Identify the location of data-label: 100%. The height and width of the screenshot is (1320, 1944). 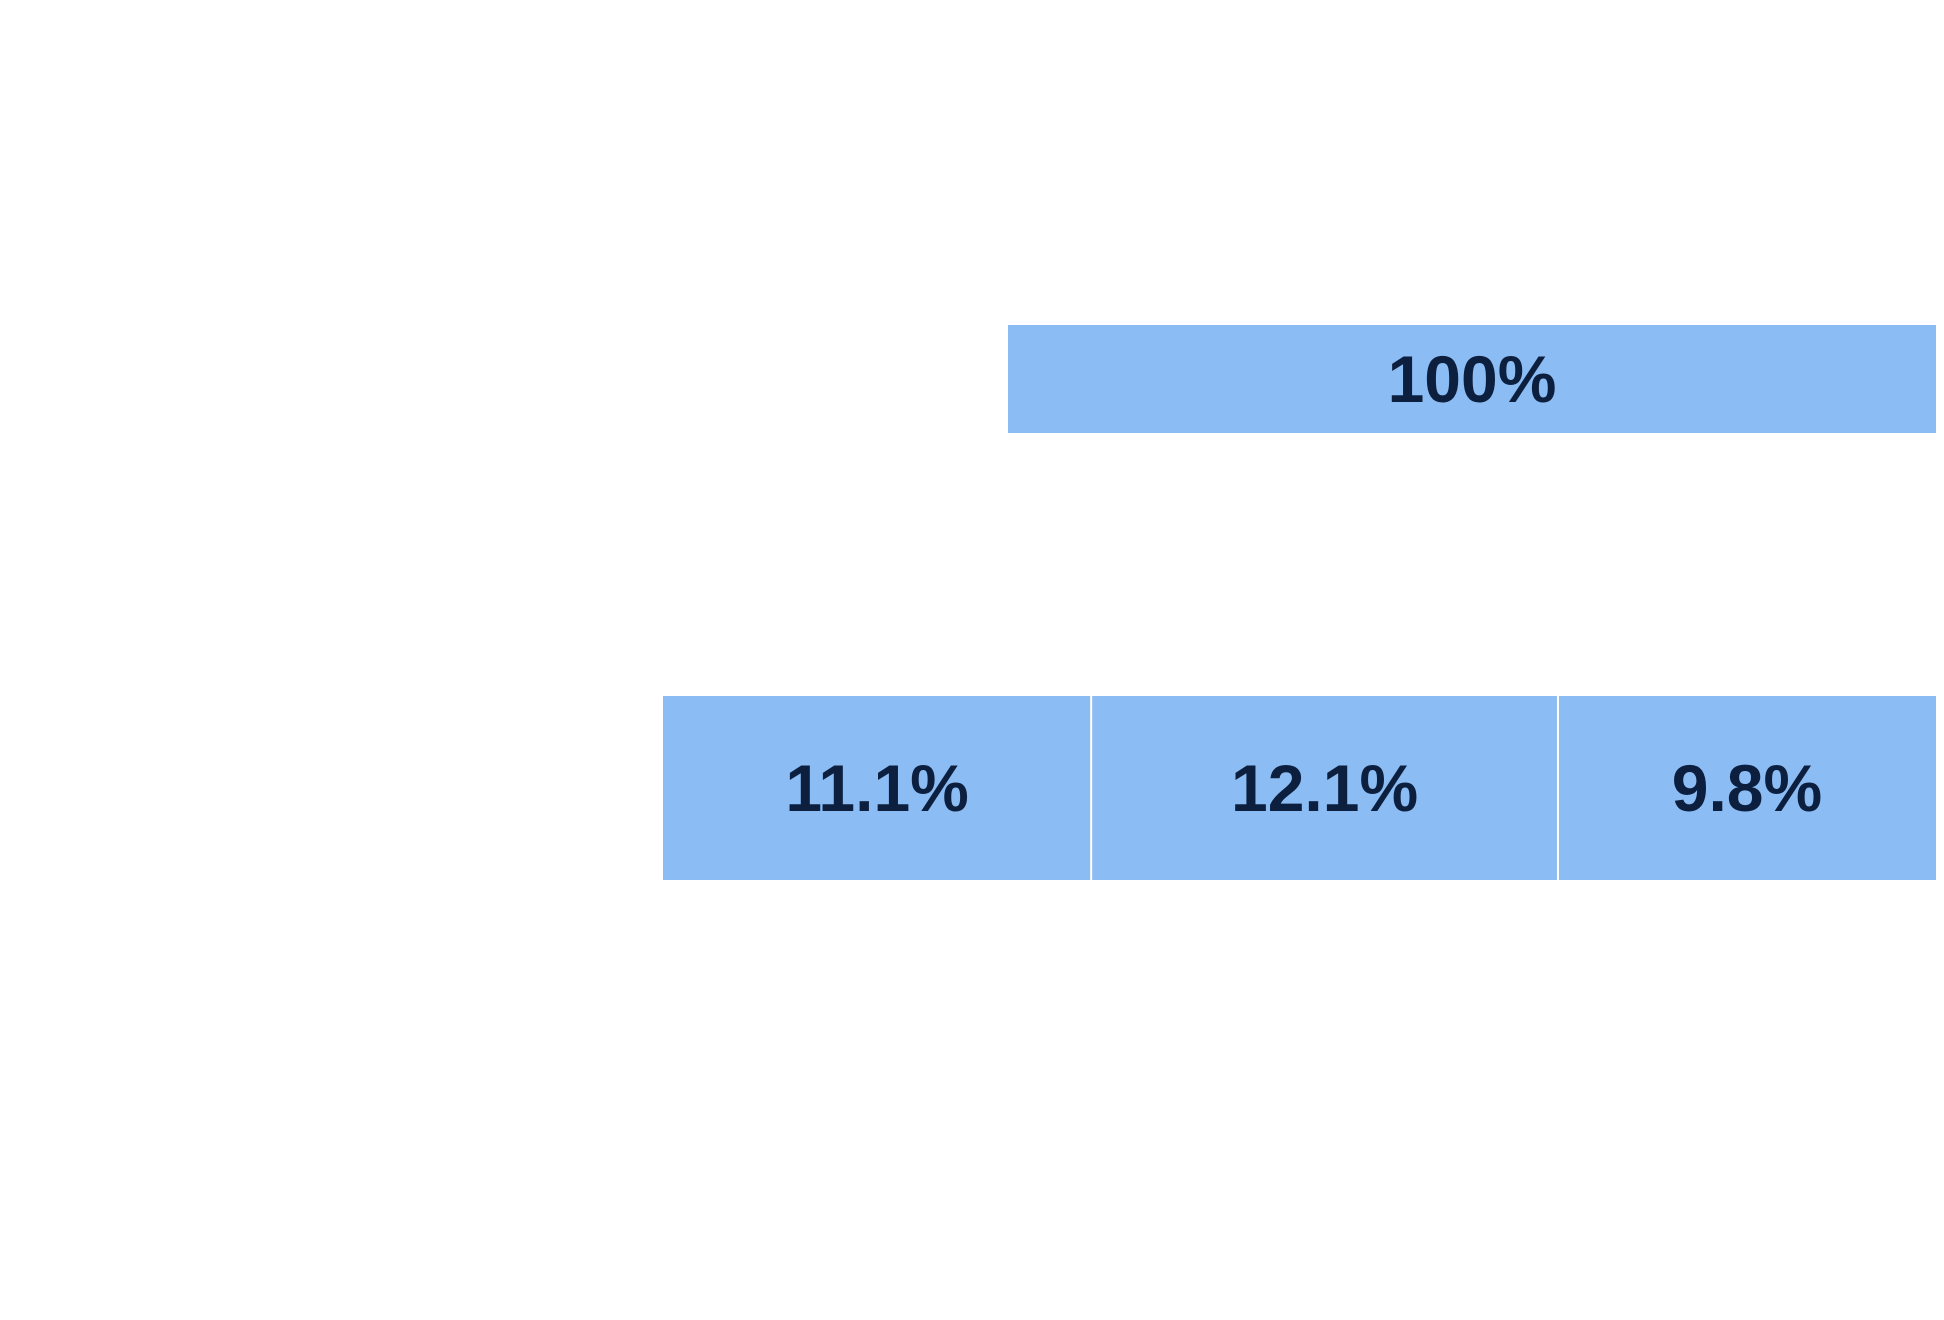
(1472, 379).